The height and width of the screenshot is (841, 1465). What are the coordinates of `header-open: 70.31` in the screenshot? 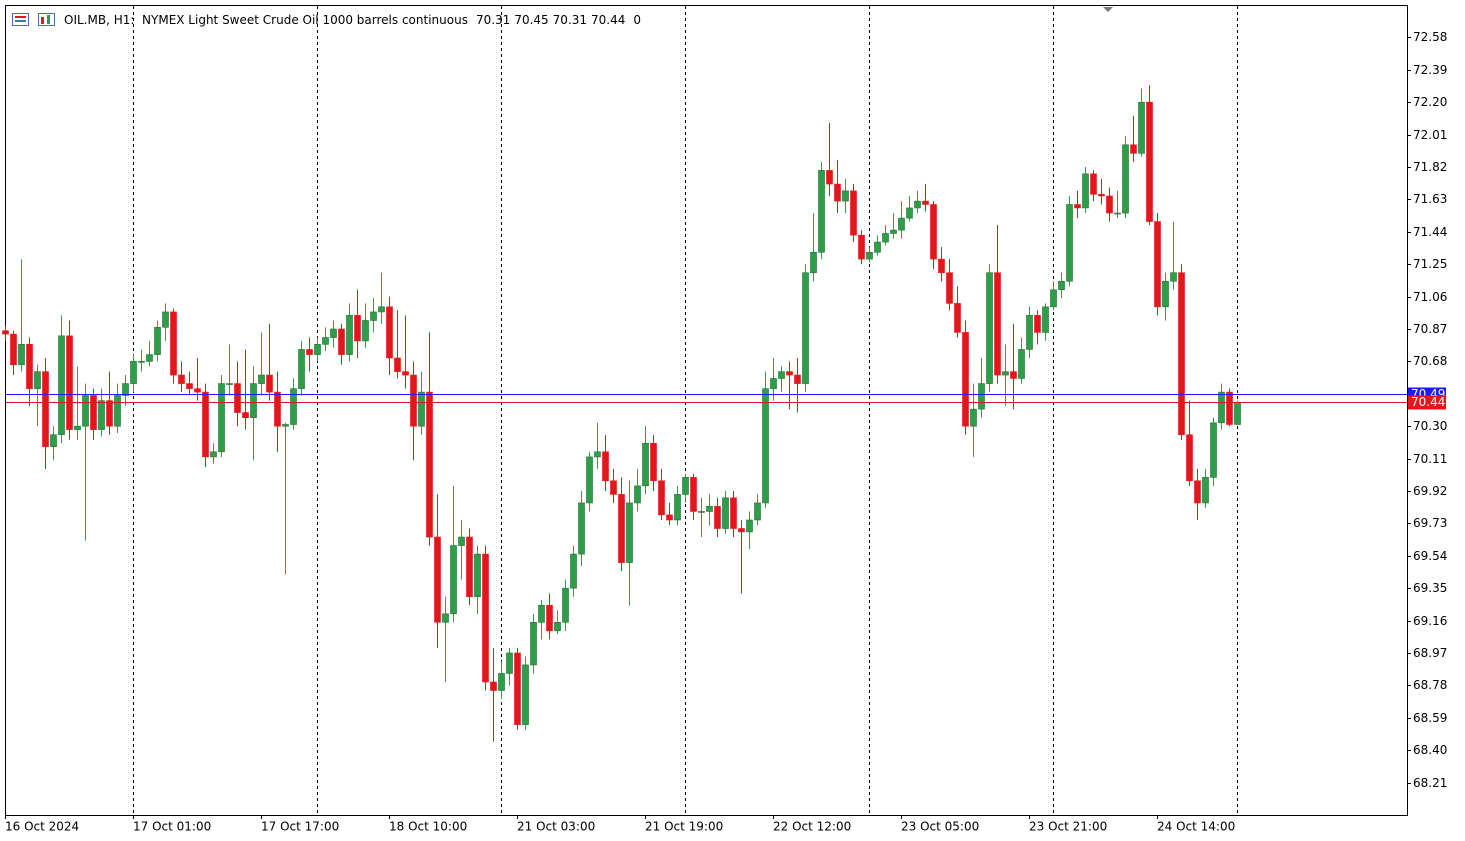 It's located at (493, 20).